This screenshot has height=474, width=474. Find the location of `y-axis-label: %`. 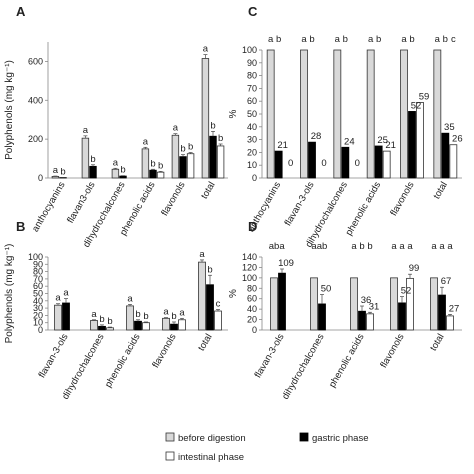

y-axis-label: % is located at coordinates (233, 293).